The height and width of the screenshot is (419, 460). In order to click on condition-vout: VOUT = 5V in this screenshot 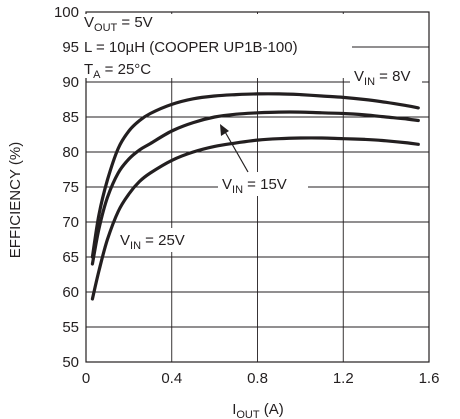, I will do `click(118, 24)`.